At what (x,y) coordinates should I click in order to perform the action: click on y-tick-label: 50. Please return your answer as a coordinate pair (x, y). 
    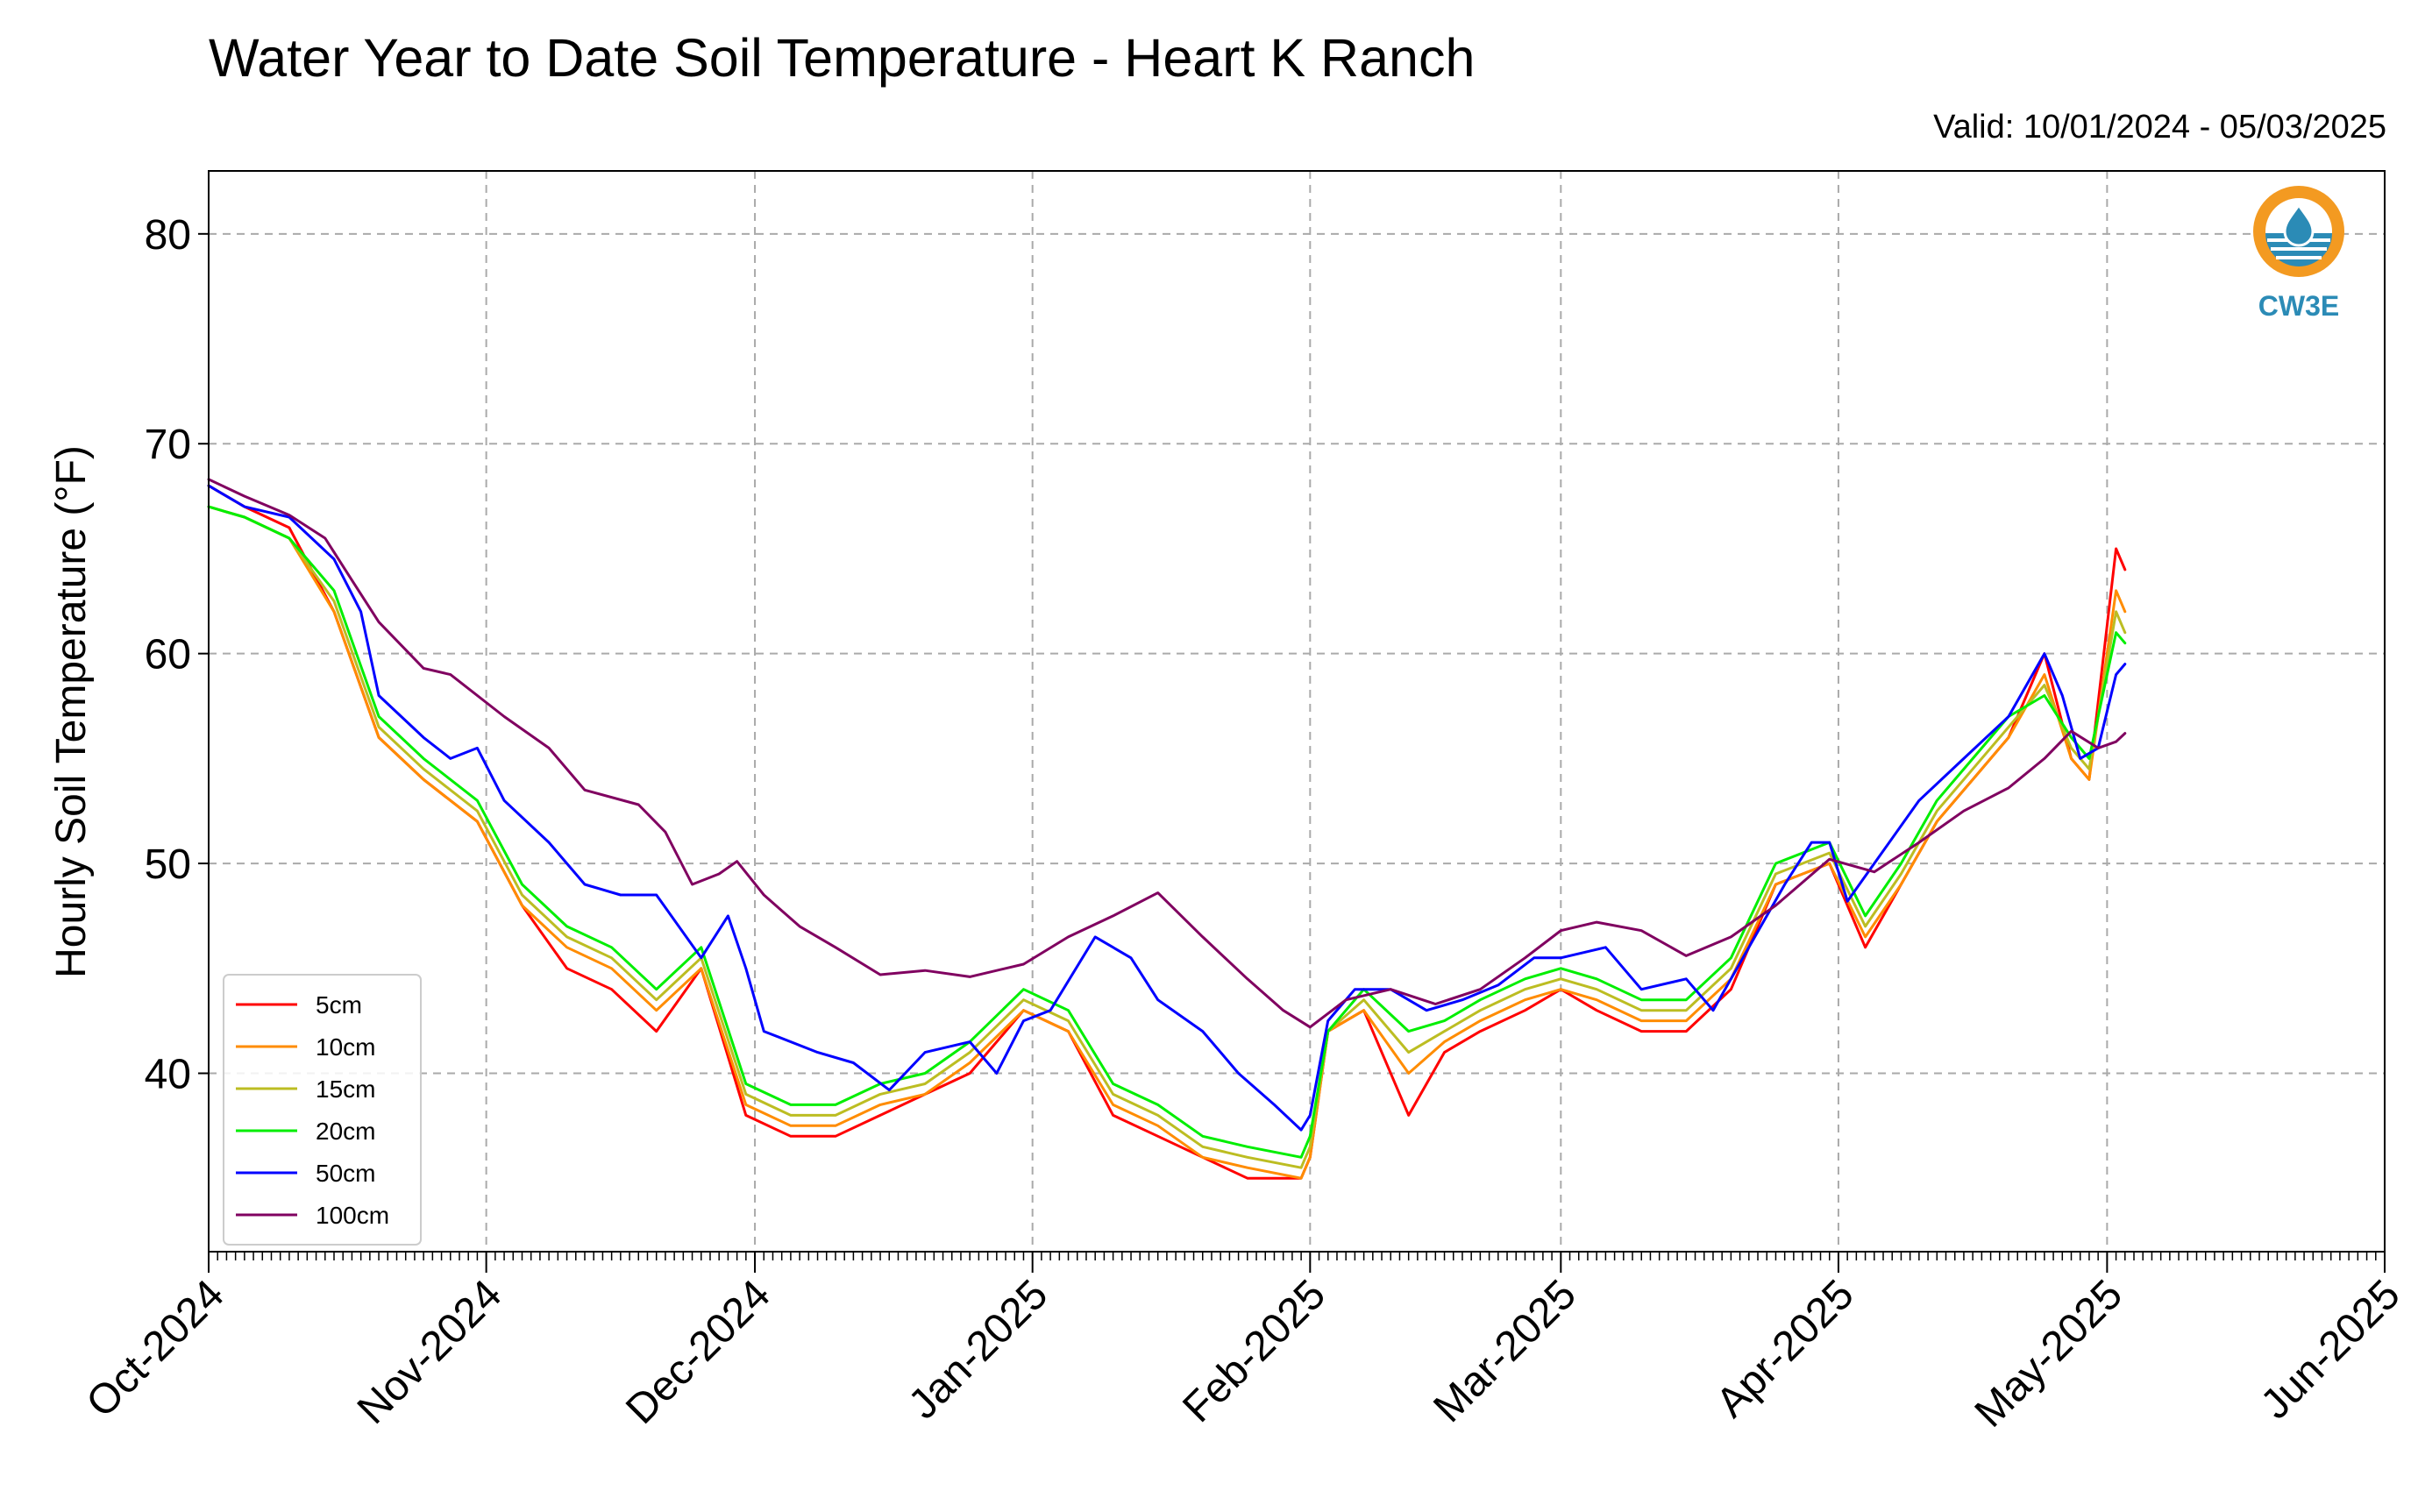
    Looking at the image, I should click on (168, 864).